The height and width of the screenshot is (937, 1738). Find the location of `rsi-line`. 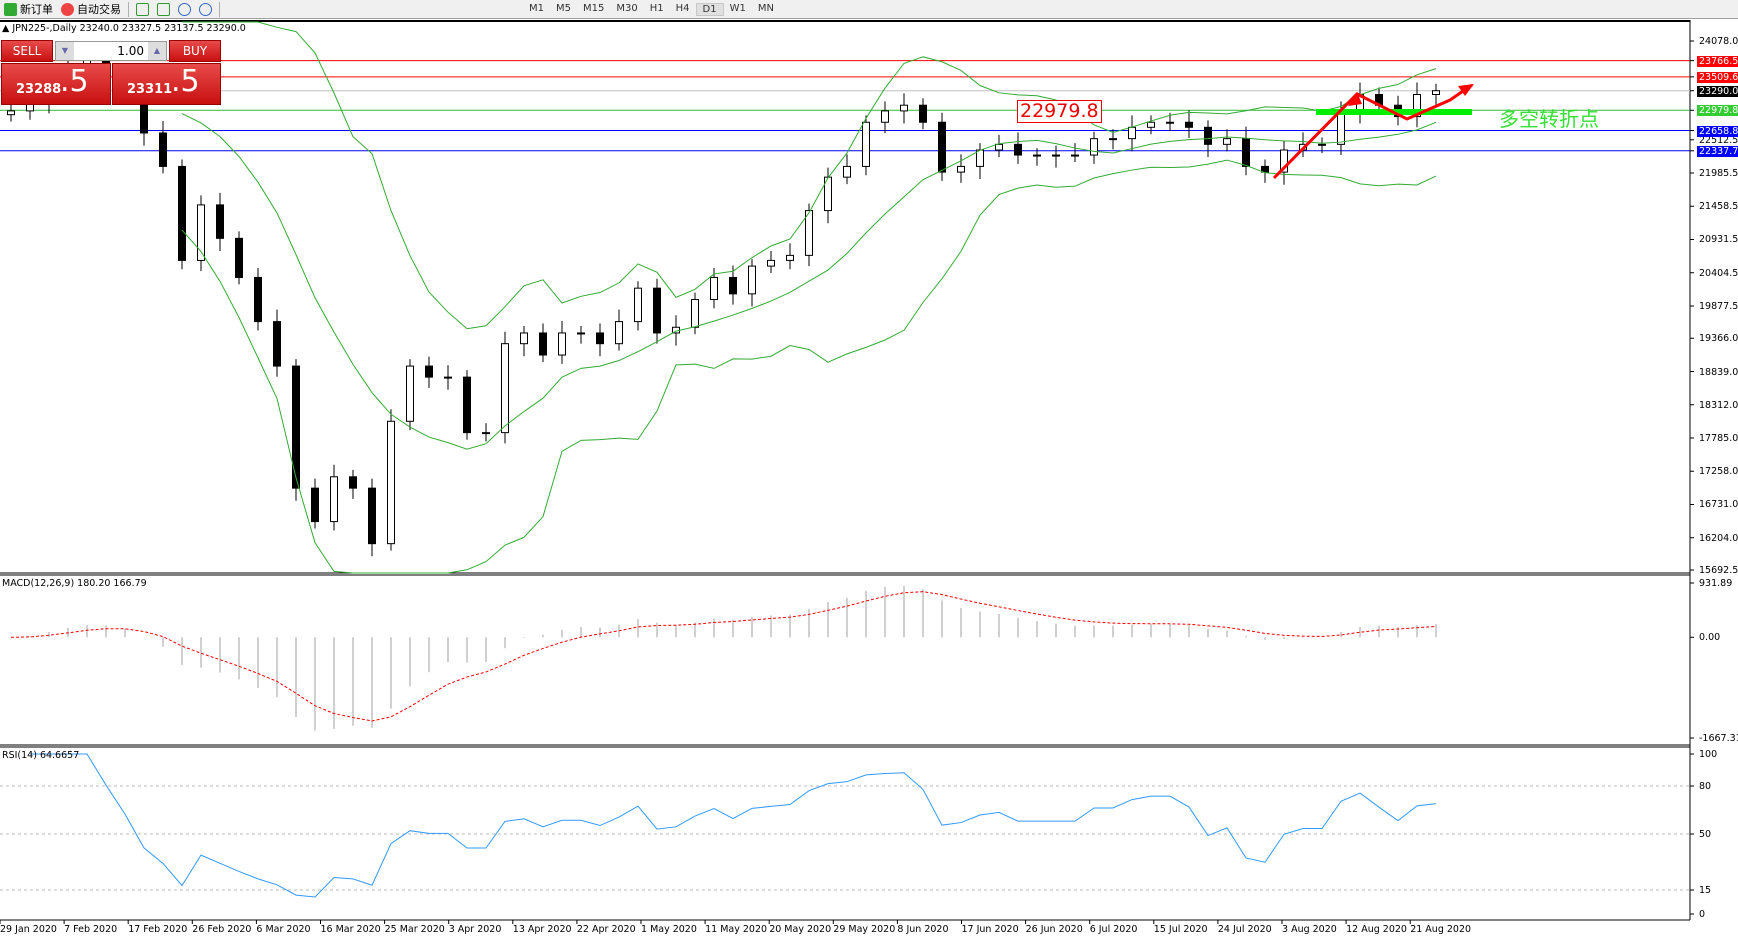

rsi-line is located at coordinates (733, 825).